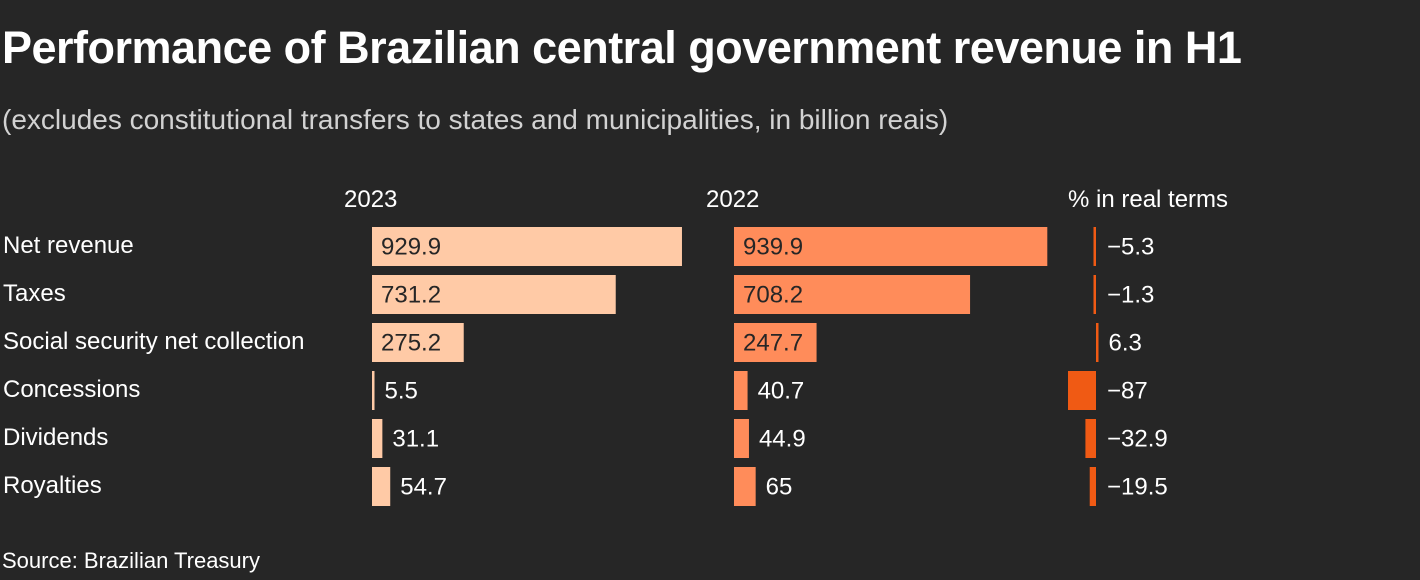 Image resolution: width=1420 pixels, height=580 pixels. What do you see at coordinates (401, 391) in the screenshot?
I see `value-label-2023: 5.5` at bounding box center [401, 391].